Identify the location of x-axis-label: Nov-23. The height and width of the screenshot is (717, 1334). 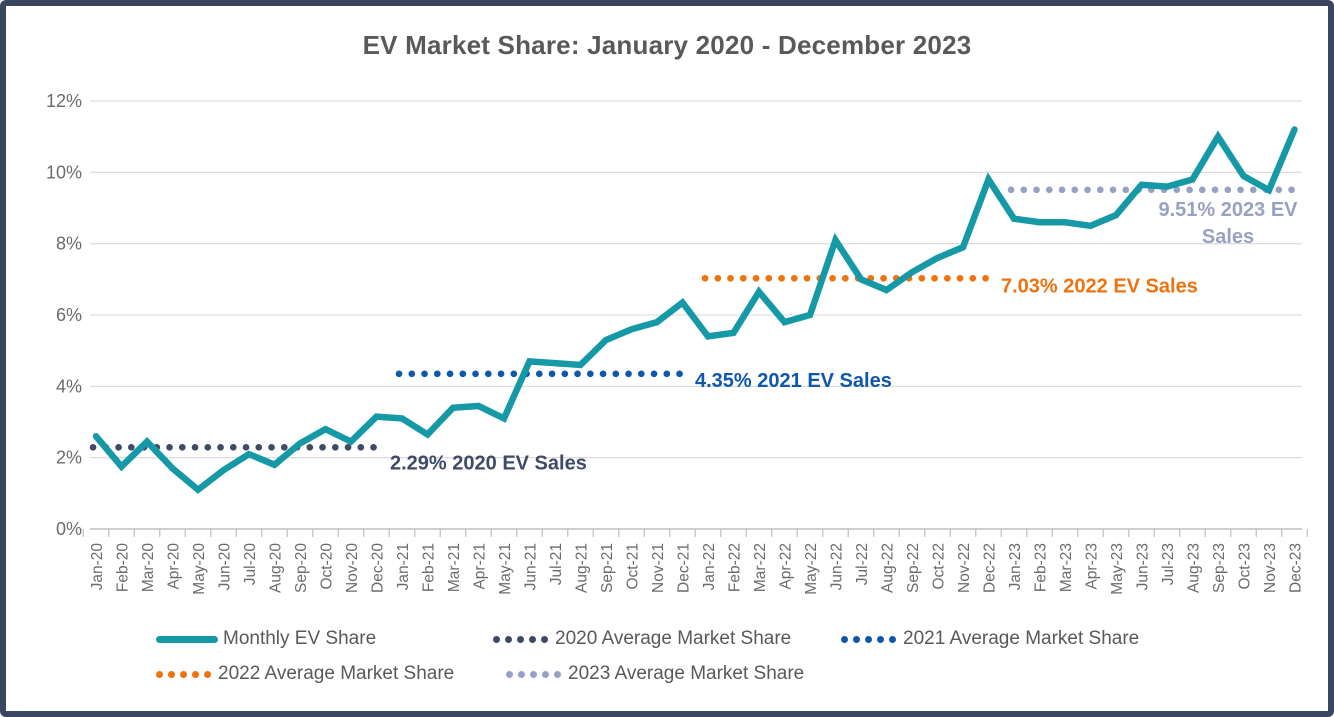
(1270, 568).